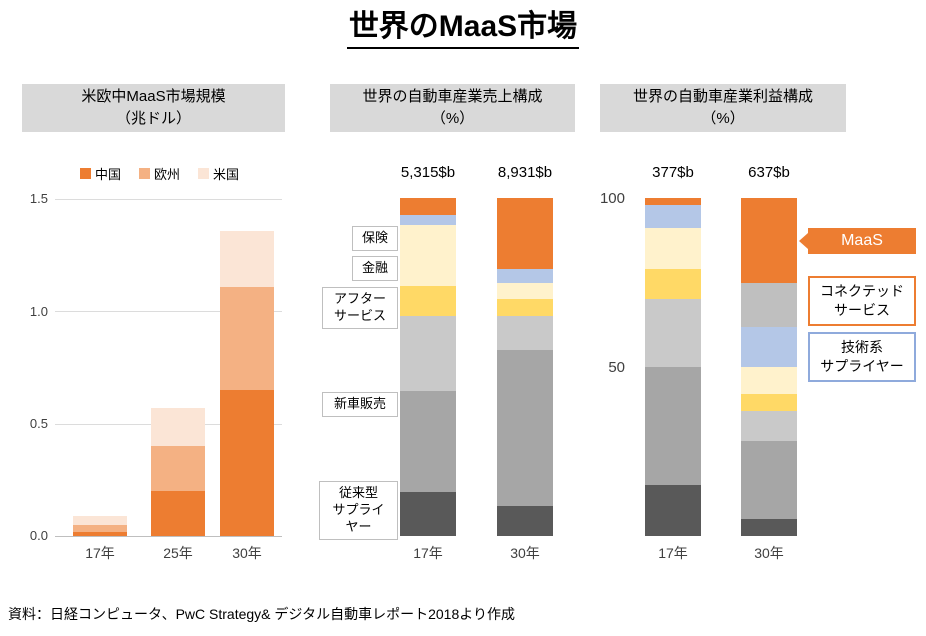 This screenshot has height=636, width=926. I want to click on legend-item-us: 米国, so click(218, 173).